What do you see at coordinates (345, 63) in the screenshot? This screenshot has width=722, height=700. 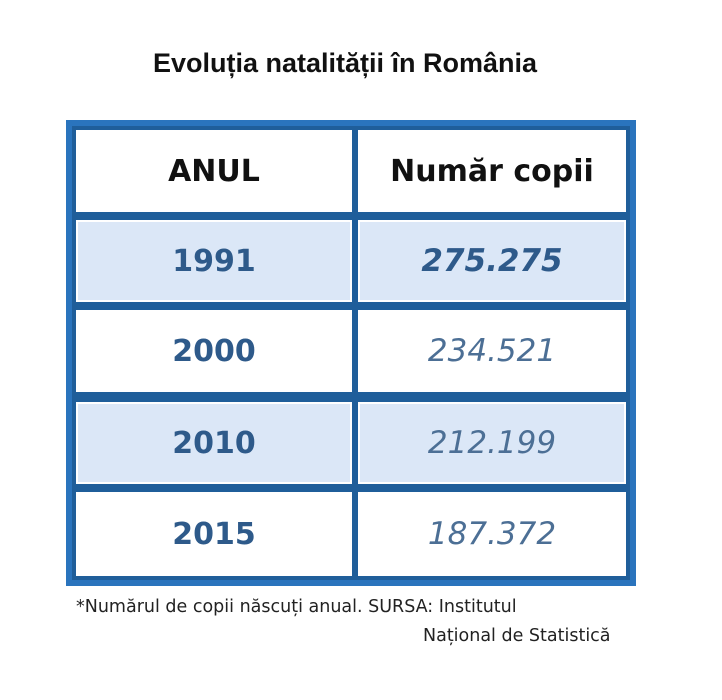 I see `chart-title: Evoluția natalității în România` at bounding box center [345, 63].